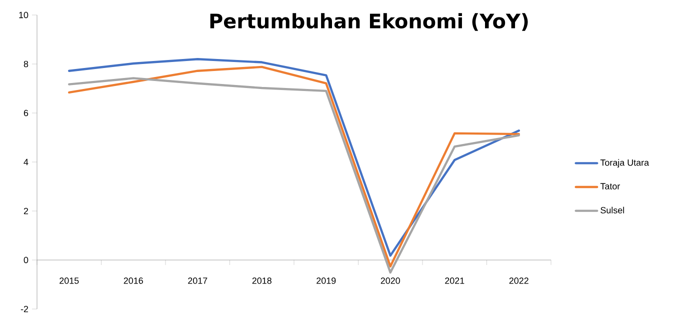 The width and height of the screenshot is (698, 330). I want to click on y-tick-label: 2, so click(26, 211).